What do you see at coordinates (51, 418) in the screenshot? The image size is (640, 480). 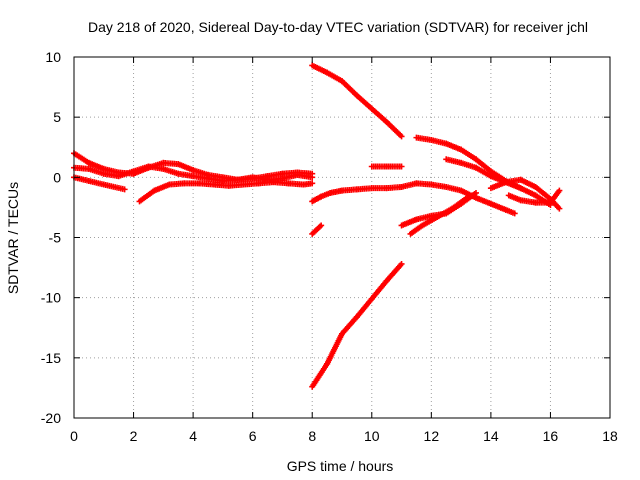 I see `y-tick-label: -20` at bounding box center [51, 418].